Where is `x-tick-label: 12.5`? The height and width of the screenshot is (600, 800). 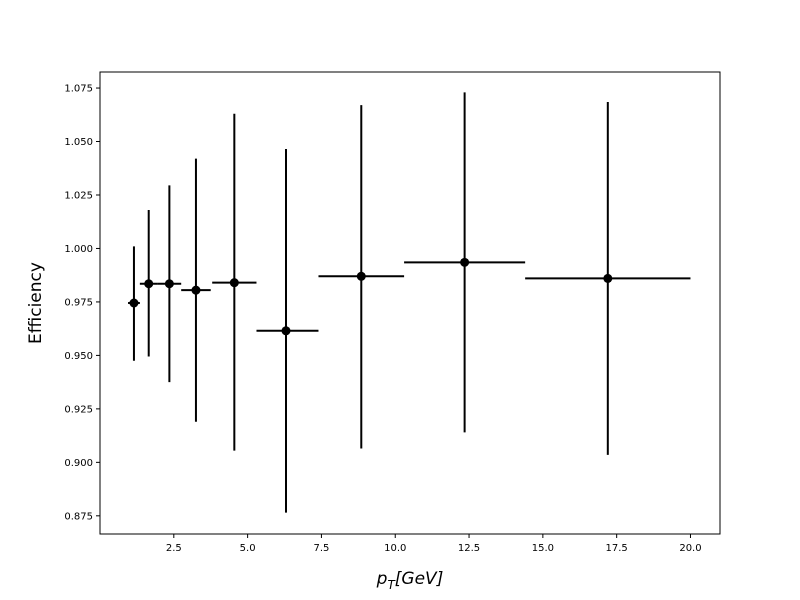
x-tick-label: 12.5 is located at coordinates (469, 548).